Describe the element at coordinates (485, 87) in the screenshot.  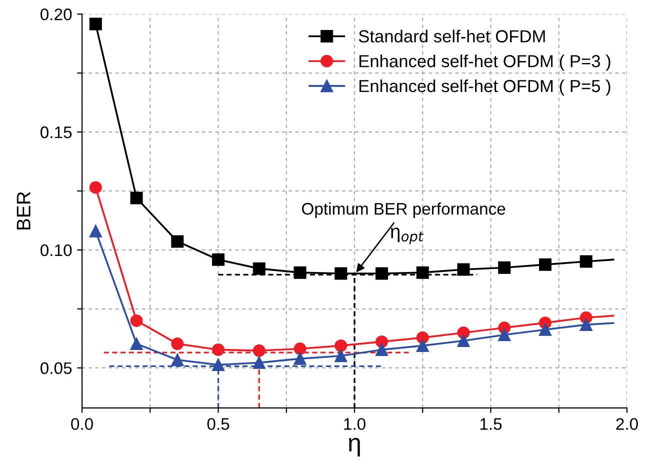
I see `legend-label: Enhanced self-het OFDM ( P=5 )` at that location.